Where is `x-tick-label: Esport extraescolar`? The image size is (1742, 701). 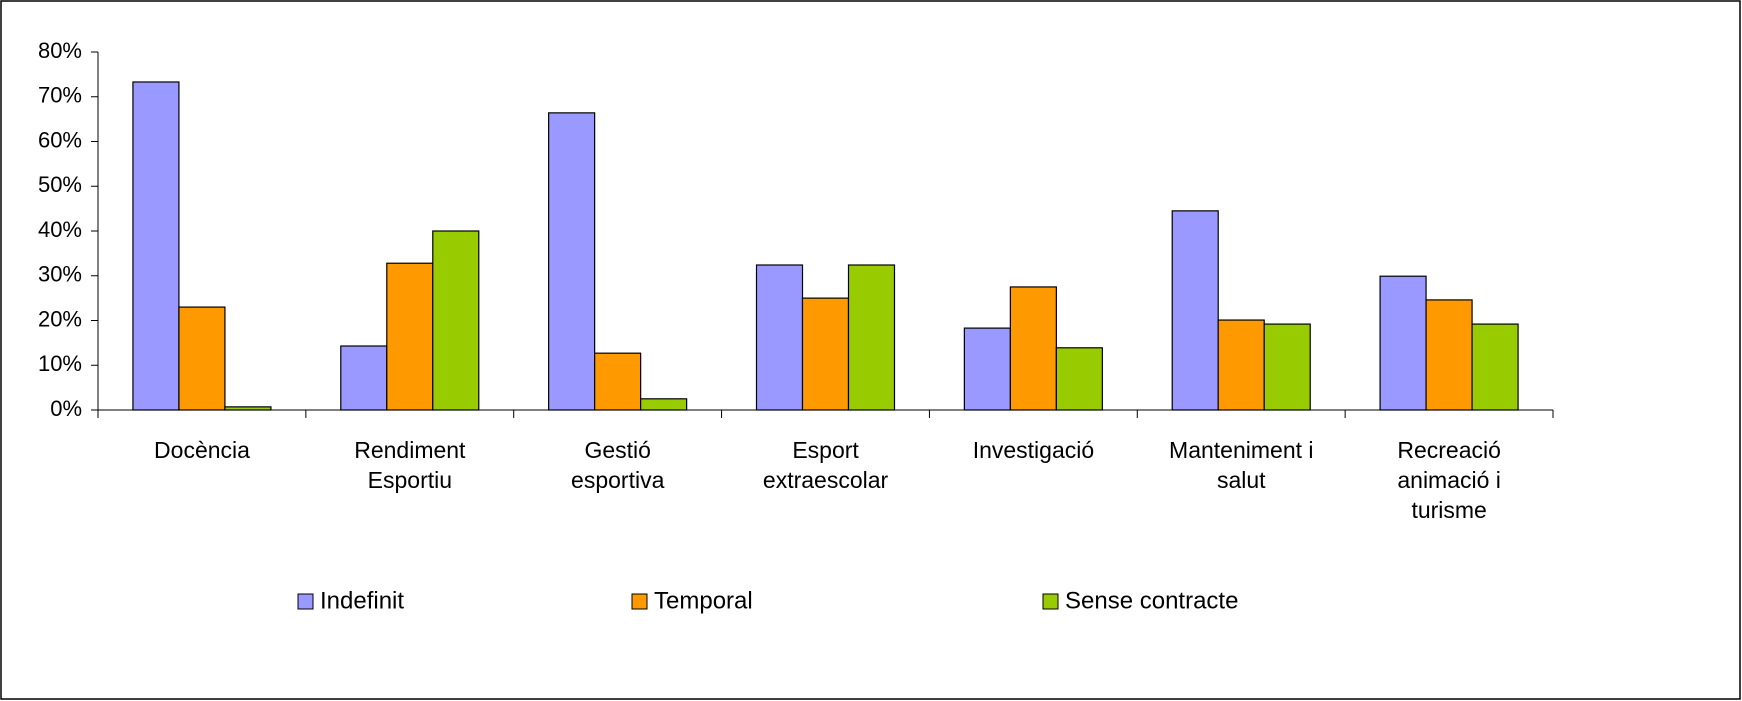 x-tick-label: Esport extraescolar is located at coordinates (825, 465).